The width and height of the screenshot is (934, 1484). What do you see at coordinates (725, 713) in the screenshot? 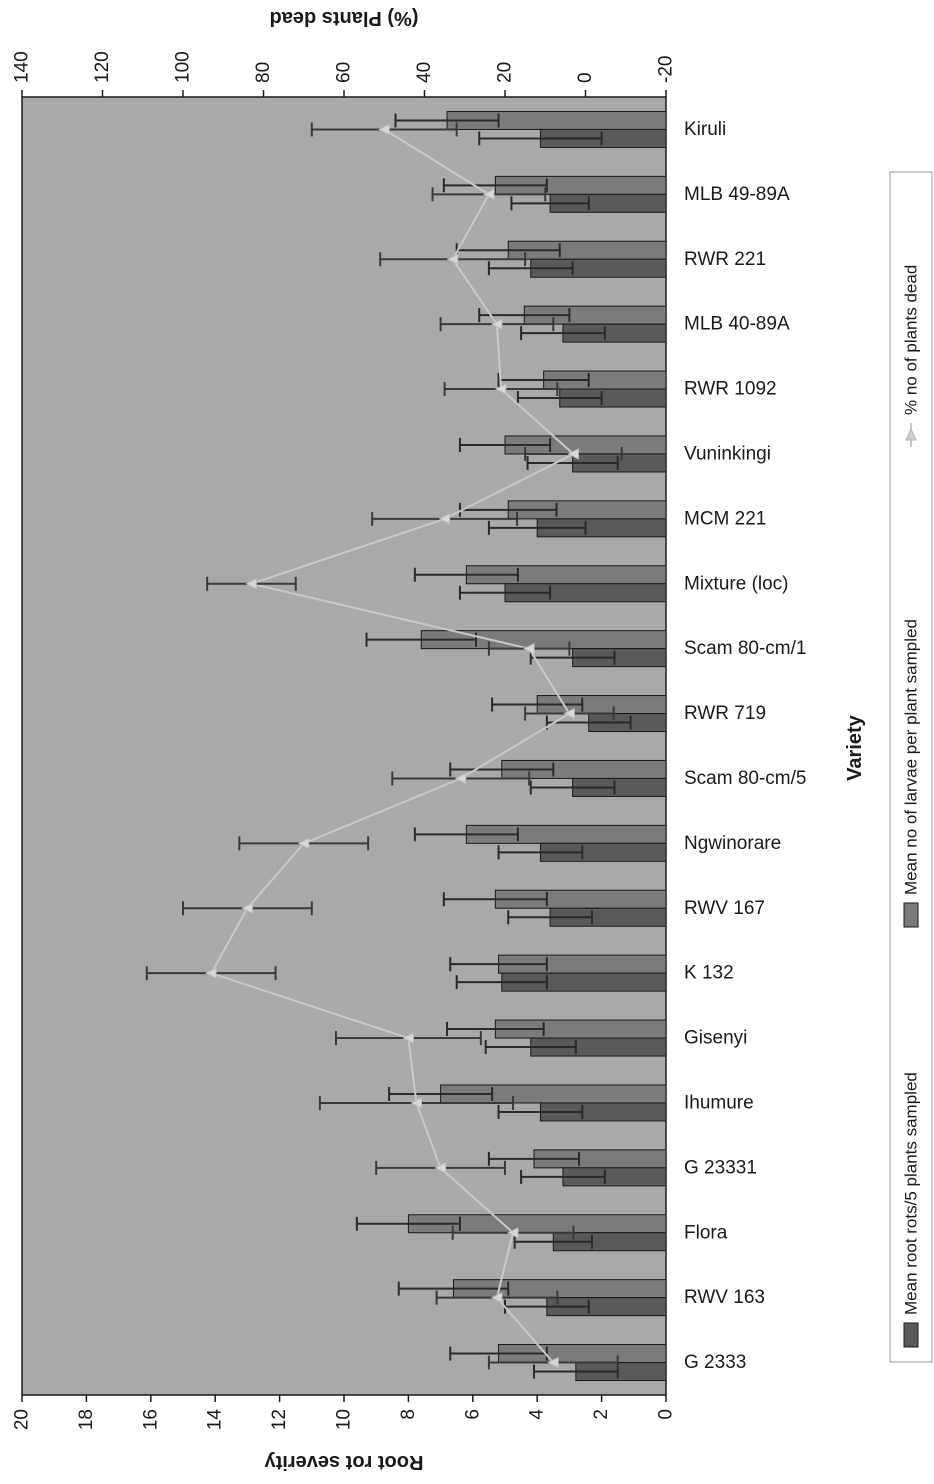
I see `category-label-rwr-719: RWR 719` at bounding box center [725, 713].